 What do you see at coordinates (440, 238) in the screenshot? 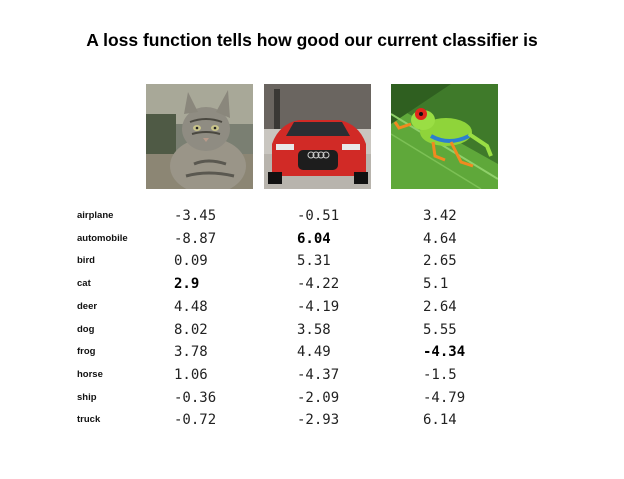
I see `score-frog-automobile: 4.64` at bounding box center [440, 238].